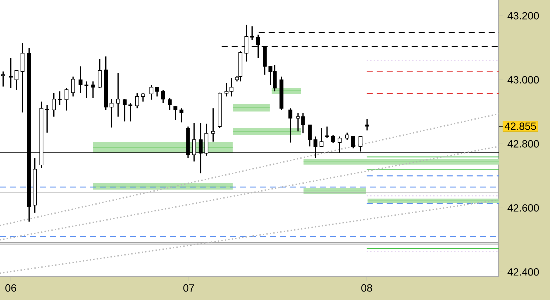  I want to click on y-tick-label: 42.400, so click(524, 272).